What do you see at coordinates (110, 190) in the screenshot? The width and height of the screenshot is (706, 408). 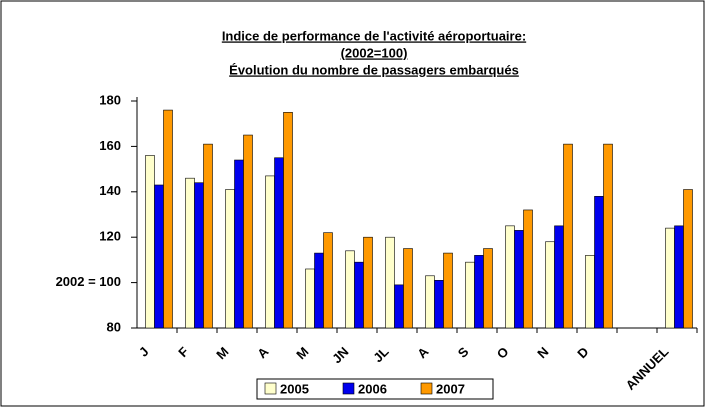 I see `y-tick-label: 140` at bounding box center [110, 190].